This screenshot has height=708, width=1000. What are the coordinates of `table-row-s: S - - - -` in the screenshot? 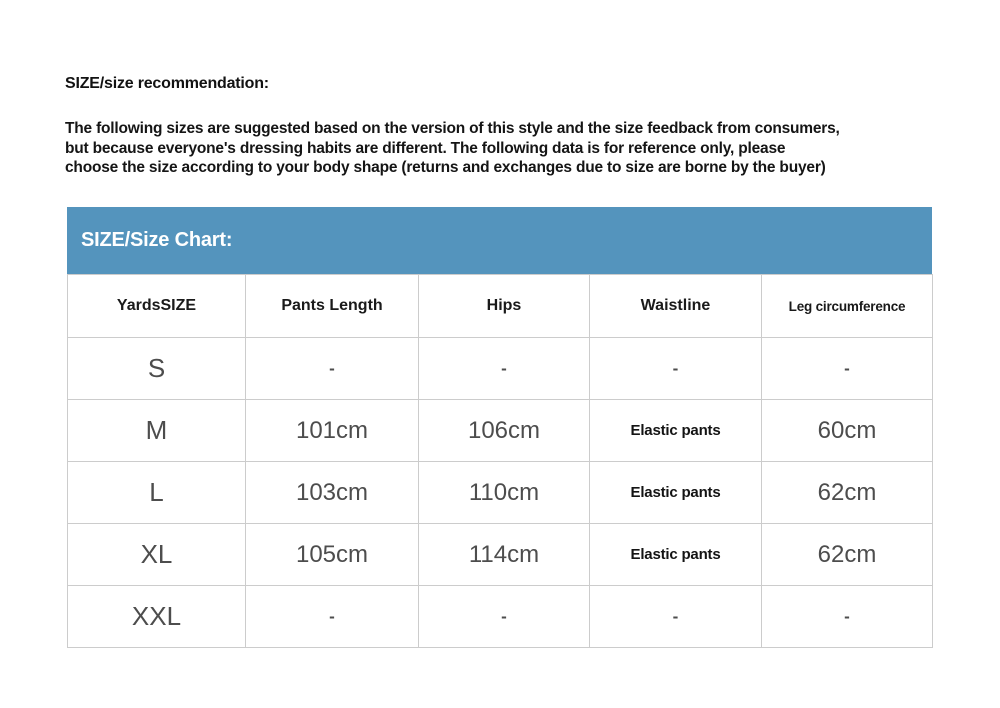 It's located at (500, 368).